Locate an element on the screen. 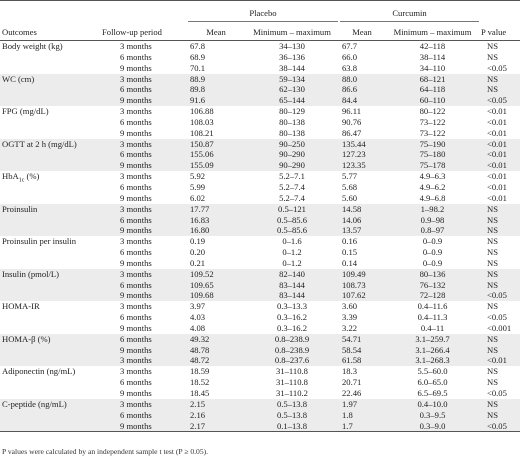  placebo-mean-cell: 48.72 is located at coordinates (215, 361).